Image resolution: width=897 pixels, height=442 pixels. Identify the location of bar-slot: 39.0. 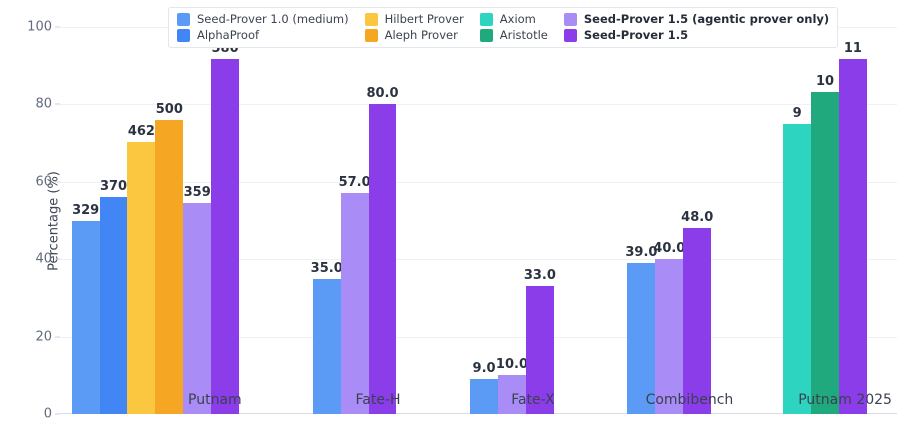
(641, 220).